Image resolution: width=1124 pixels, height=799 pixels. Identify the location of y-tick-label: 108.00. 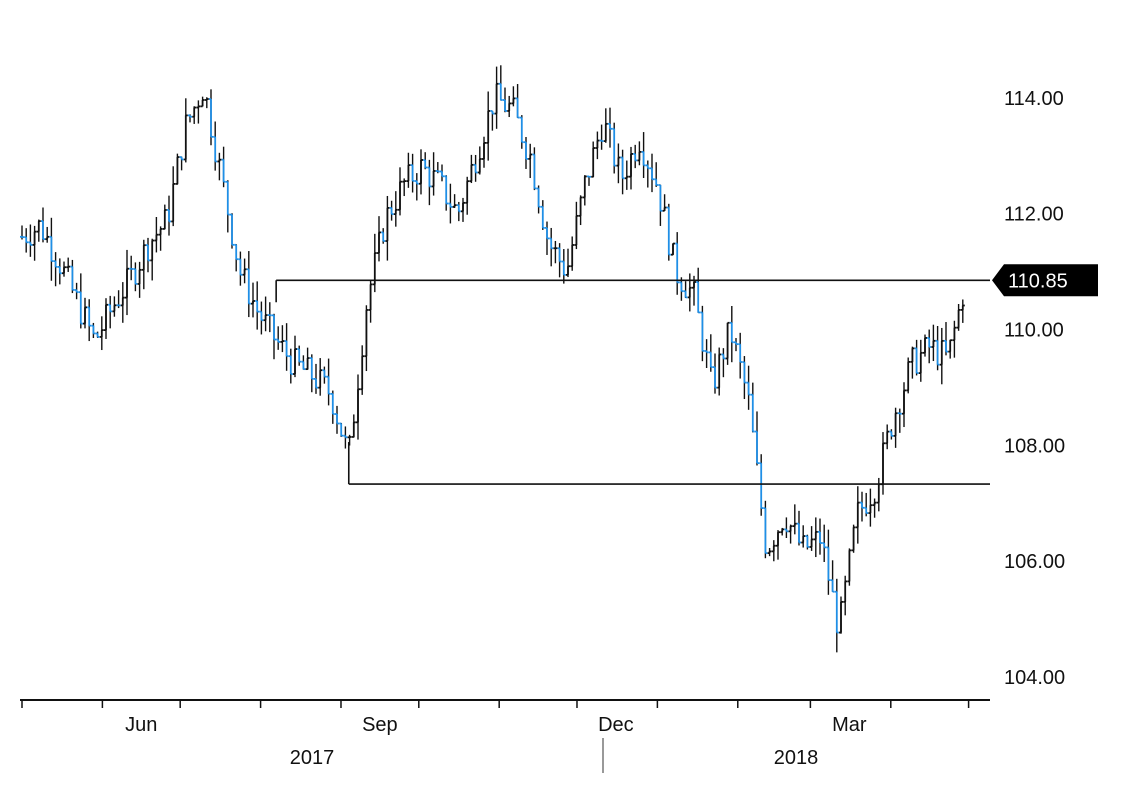
(1034, 446).